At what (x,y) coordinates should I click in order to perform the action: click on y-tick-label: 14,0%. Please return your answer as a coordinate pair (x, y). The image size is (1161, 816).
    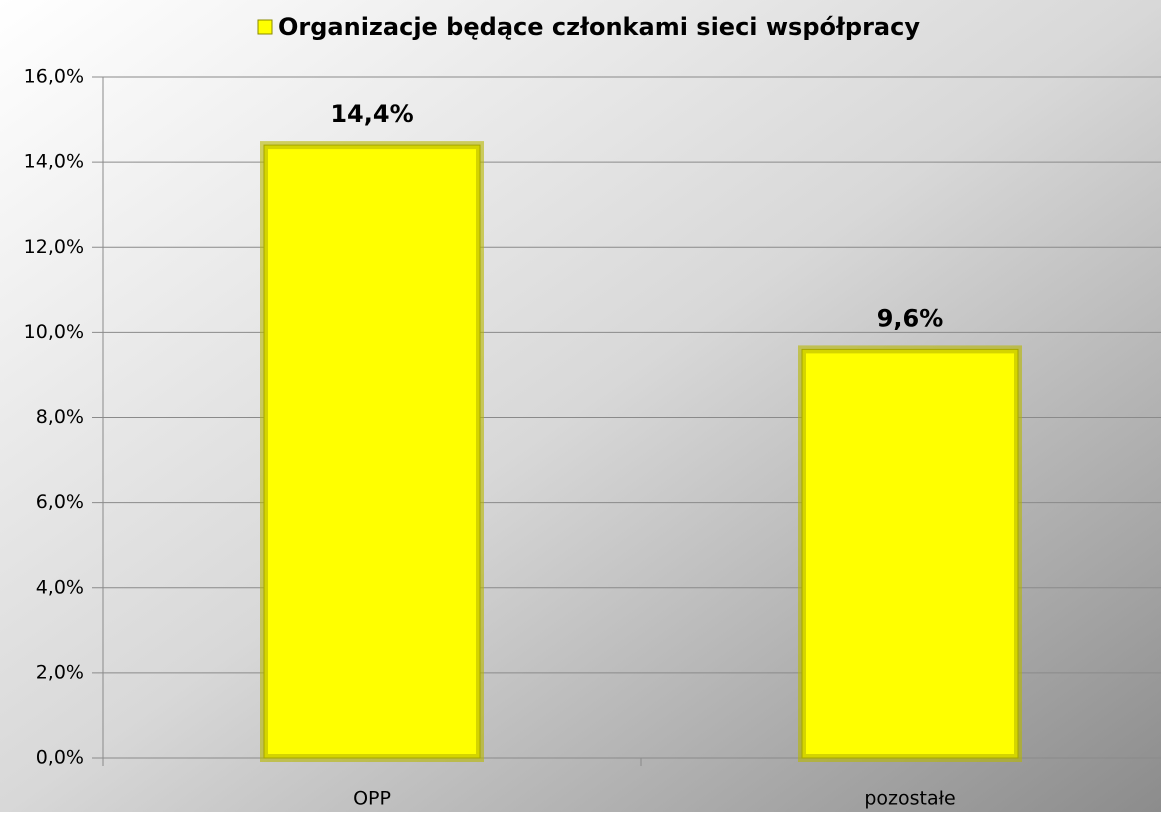
    Looking at the image, I should click on (54, 162).